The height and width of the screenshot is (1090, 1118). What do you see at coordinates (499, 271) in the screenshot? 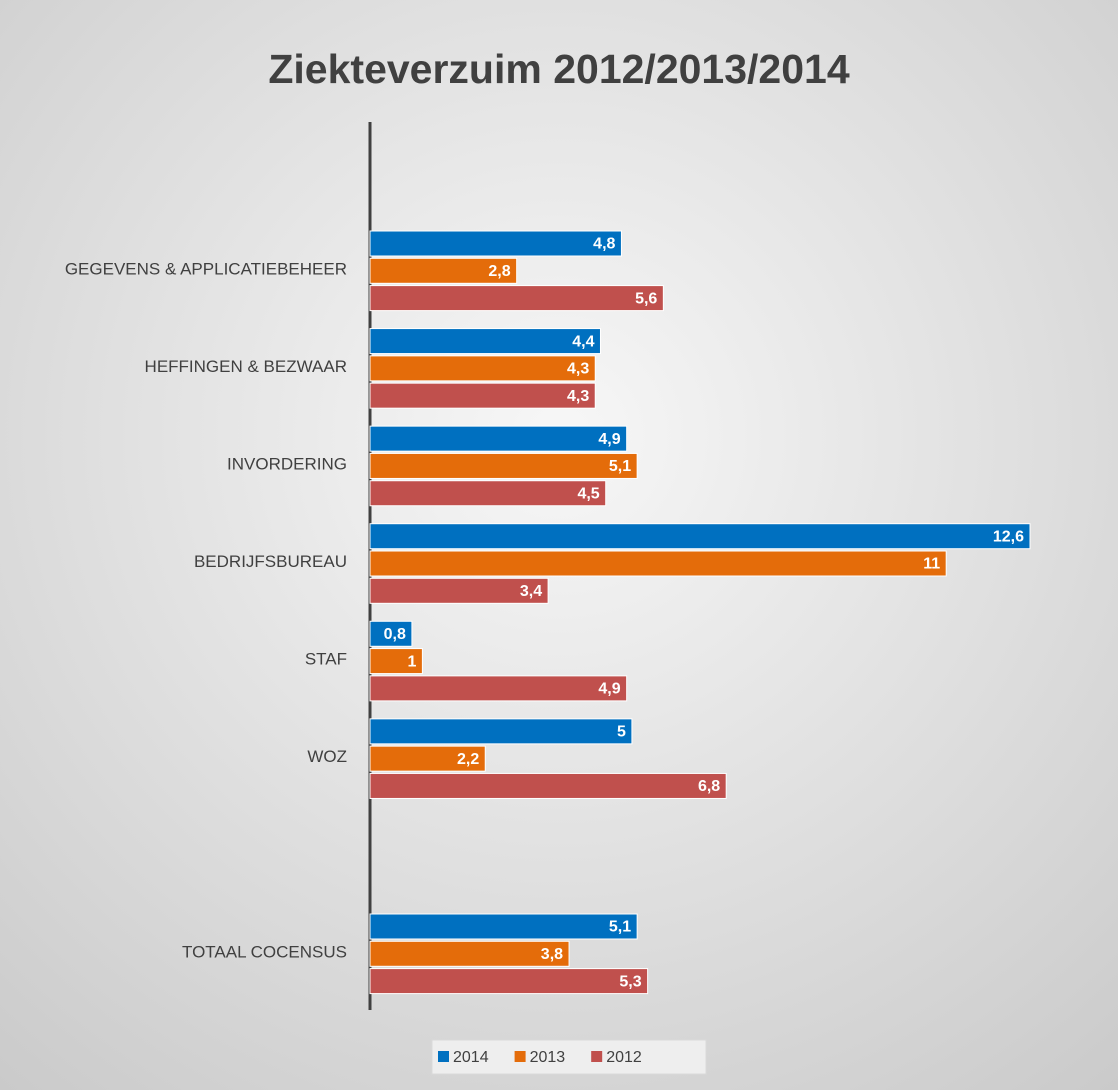
I see `value-label: 2,8` at bounding box center [499, 271].